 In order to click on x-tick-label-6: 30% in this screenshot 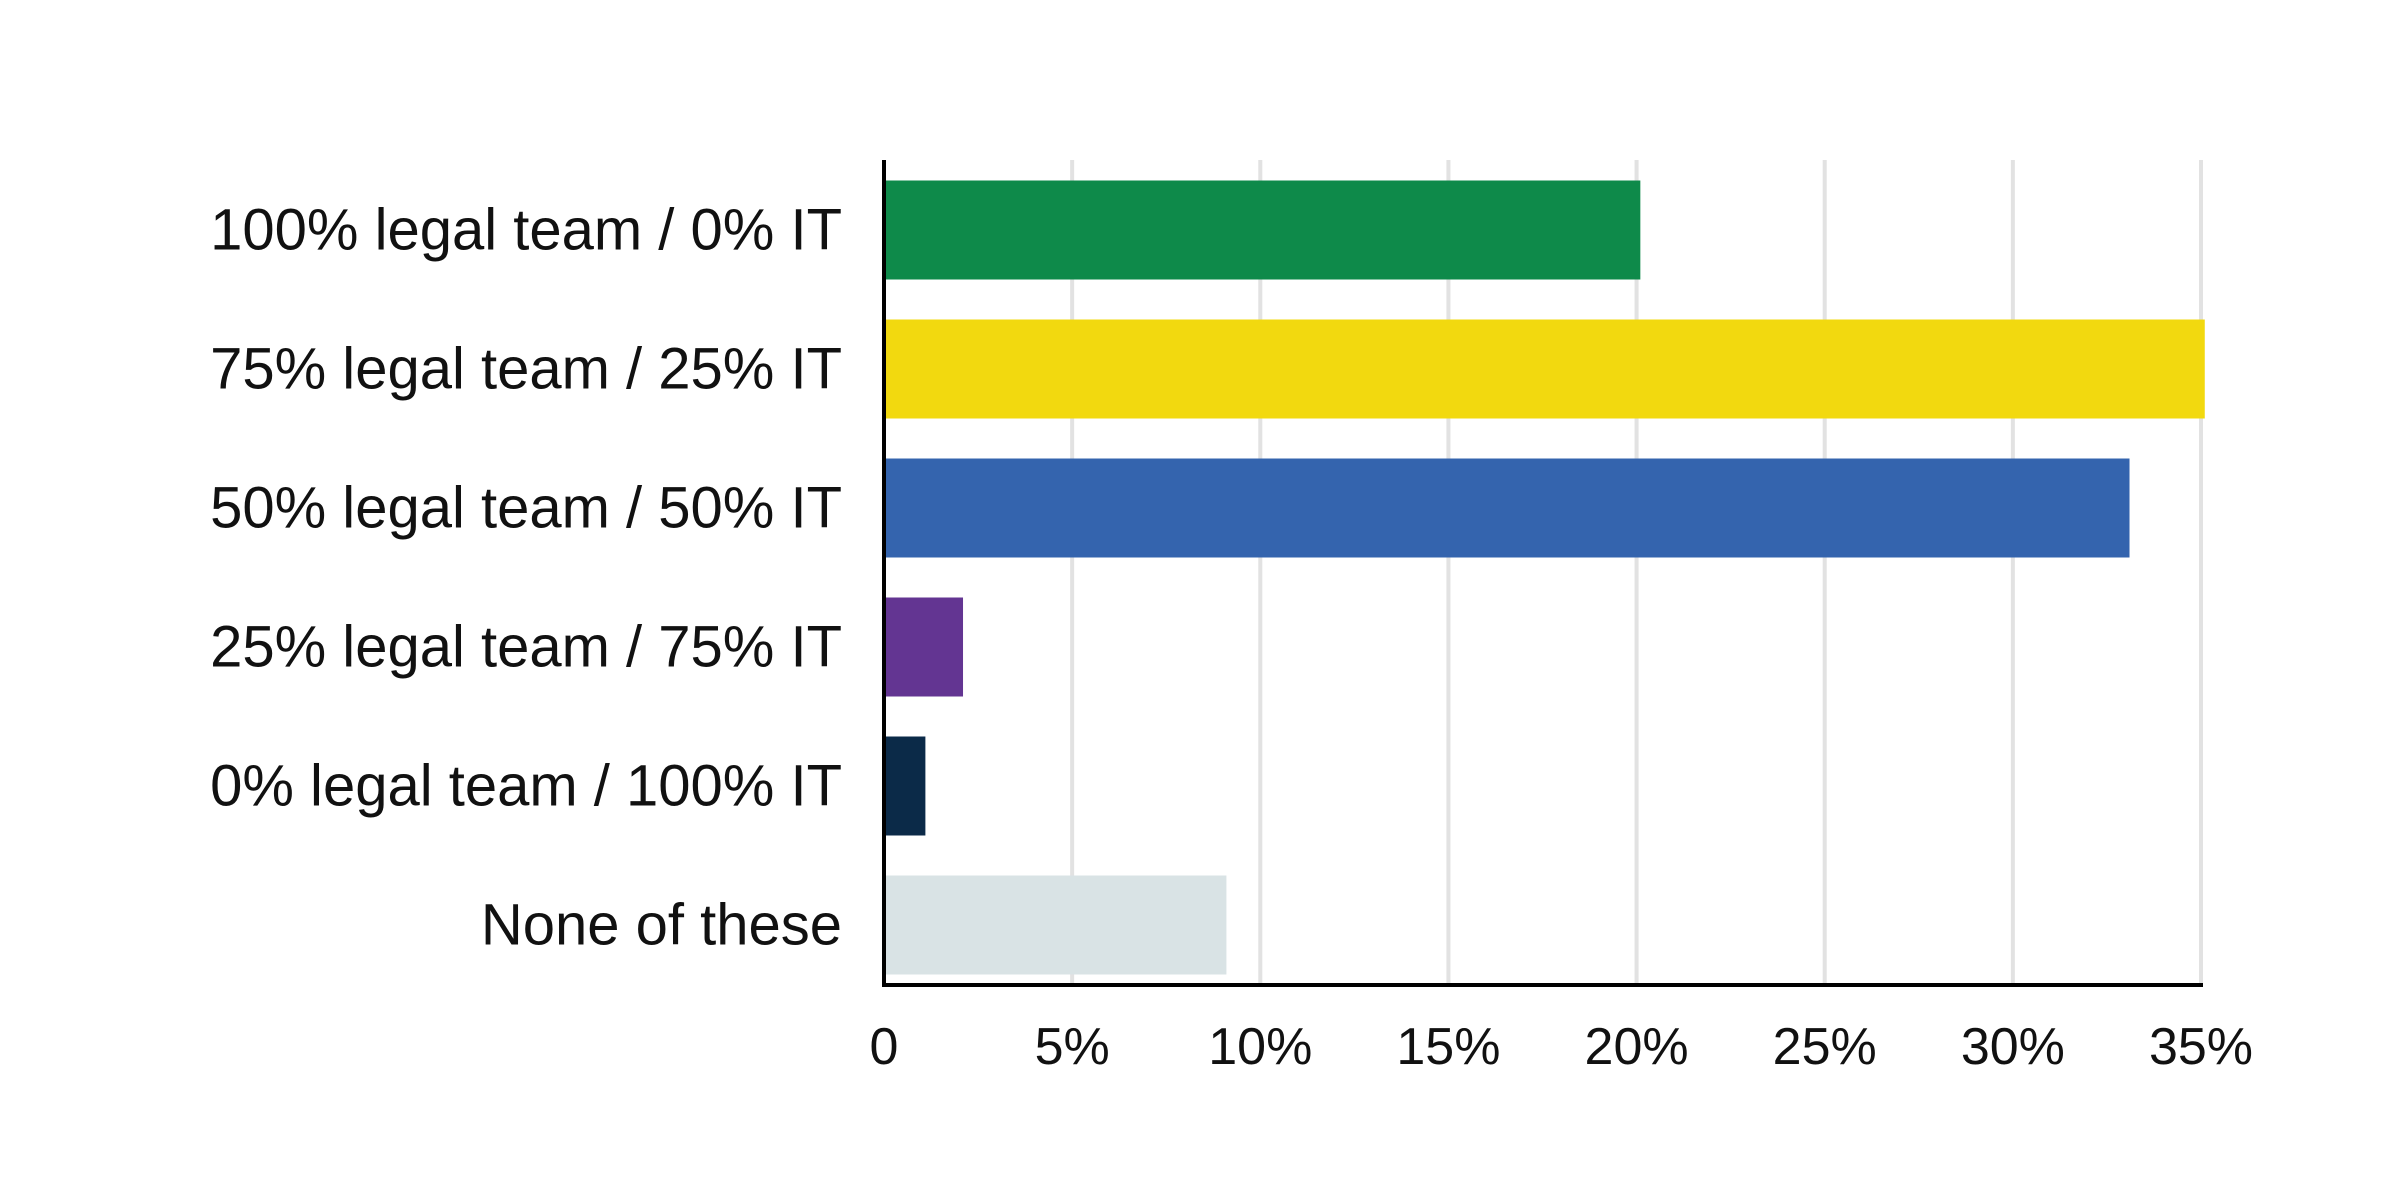, I will do `click(2013, 1047)`.